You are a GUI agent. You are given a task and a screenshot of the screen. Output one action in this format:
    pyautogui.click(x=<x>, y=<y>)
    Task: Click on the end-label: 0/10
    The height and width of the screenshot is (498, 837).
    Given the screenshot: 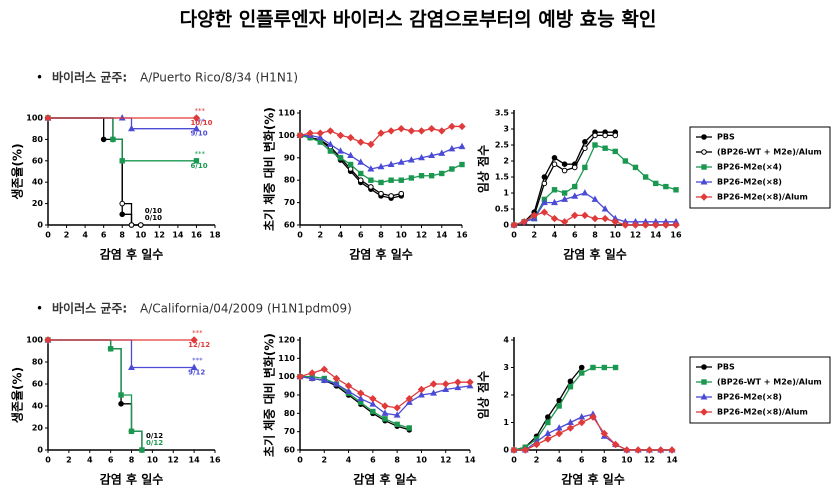 What is the action you would take?
    pyautogui.click(x=153, y=218)
    